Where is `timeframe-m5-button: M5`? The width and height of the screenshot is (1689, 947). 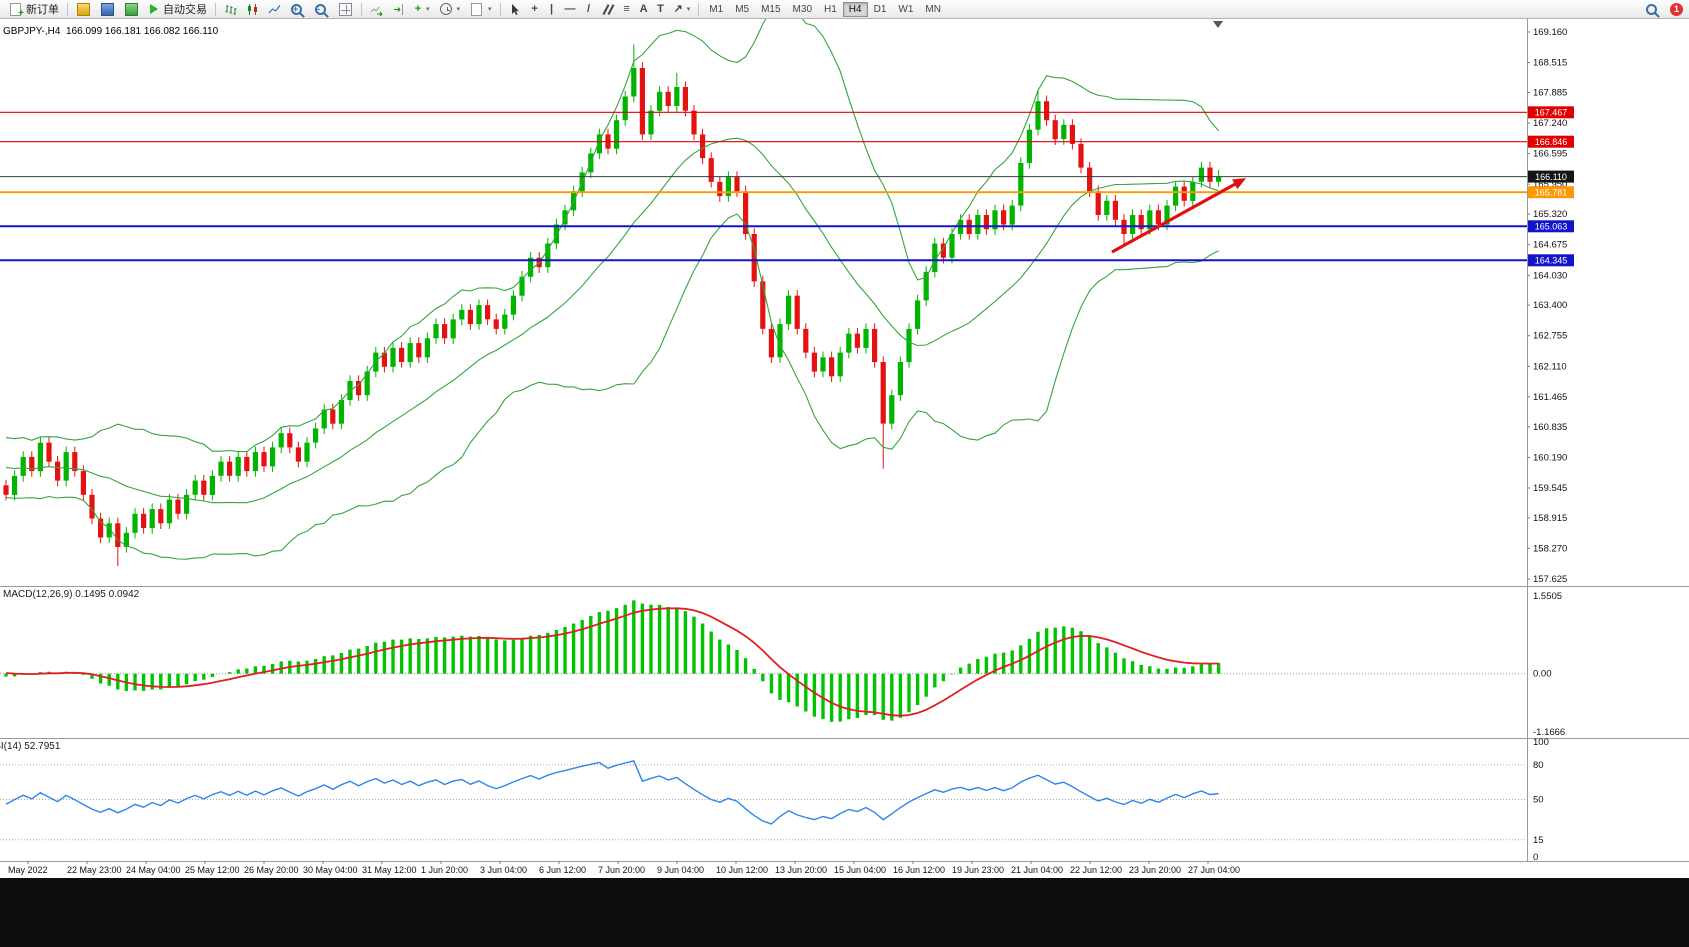
timeframe-m5-button: M5 is located at coordinates (742, 9).